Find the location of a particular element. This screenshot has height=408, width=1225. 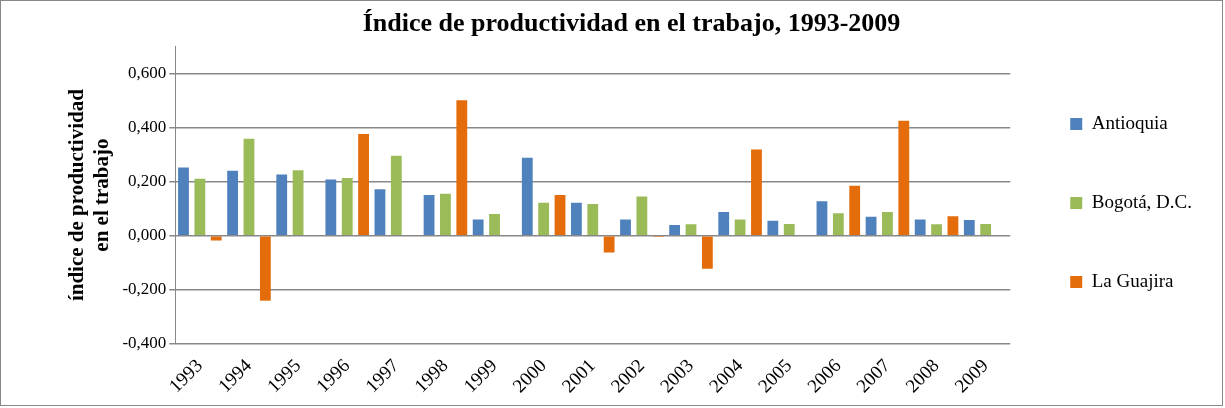

y-tick-label: 0,000 is located at coordinates (147, 235).